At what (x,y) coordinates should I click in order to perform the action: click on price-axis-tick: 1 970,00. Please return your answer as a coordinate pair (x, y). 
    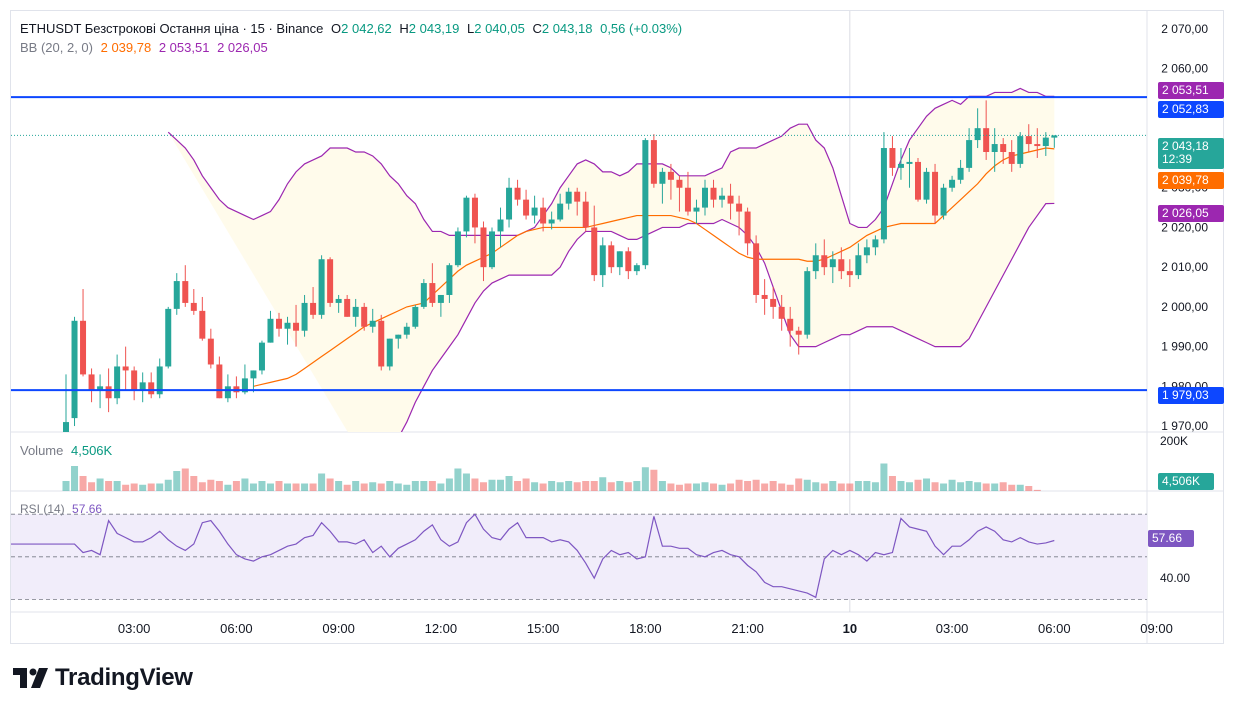
    Looking at the image, I should click on (1184, 426).